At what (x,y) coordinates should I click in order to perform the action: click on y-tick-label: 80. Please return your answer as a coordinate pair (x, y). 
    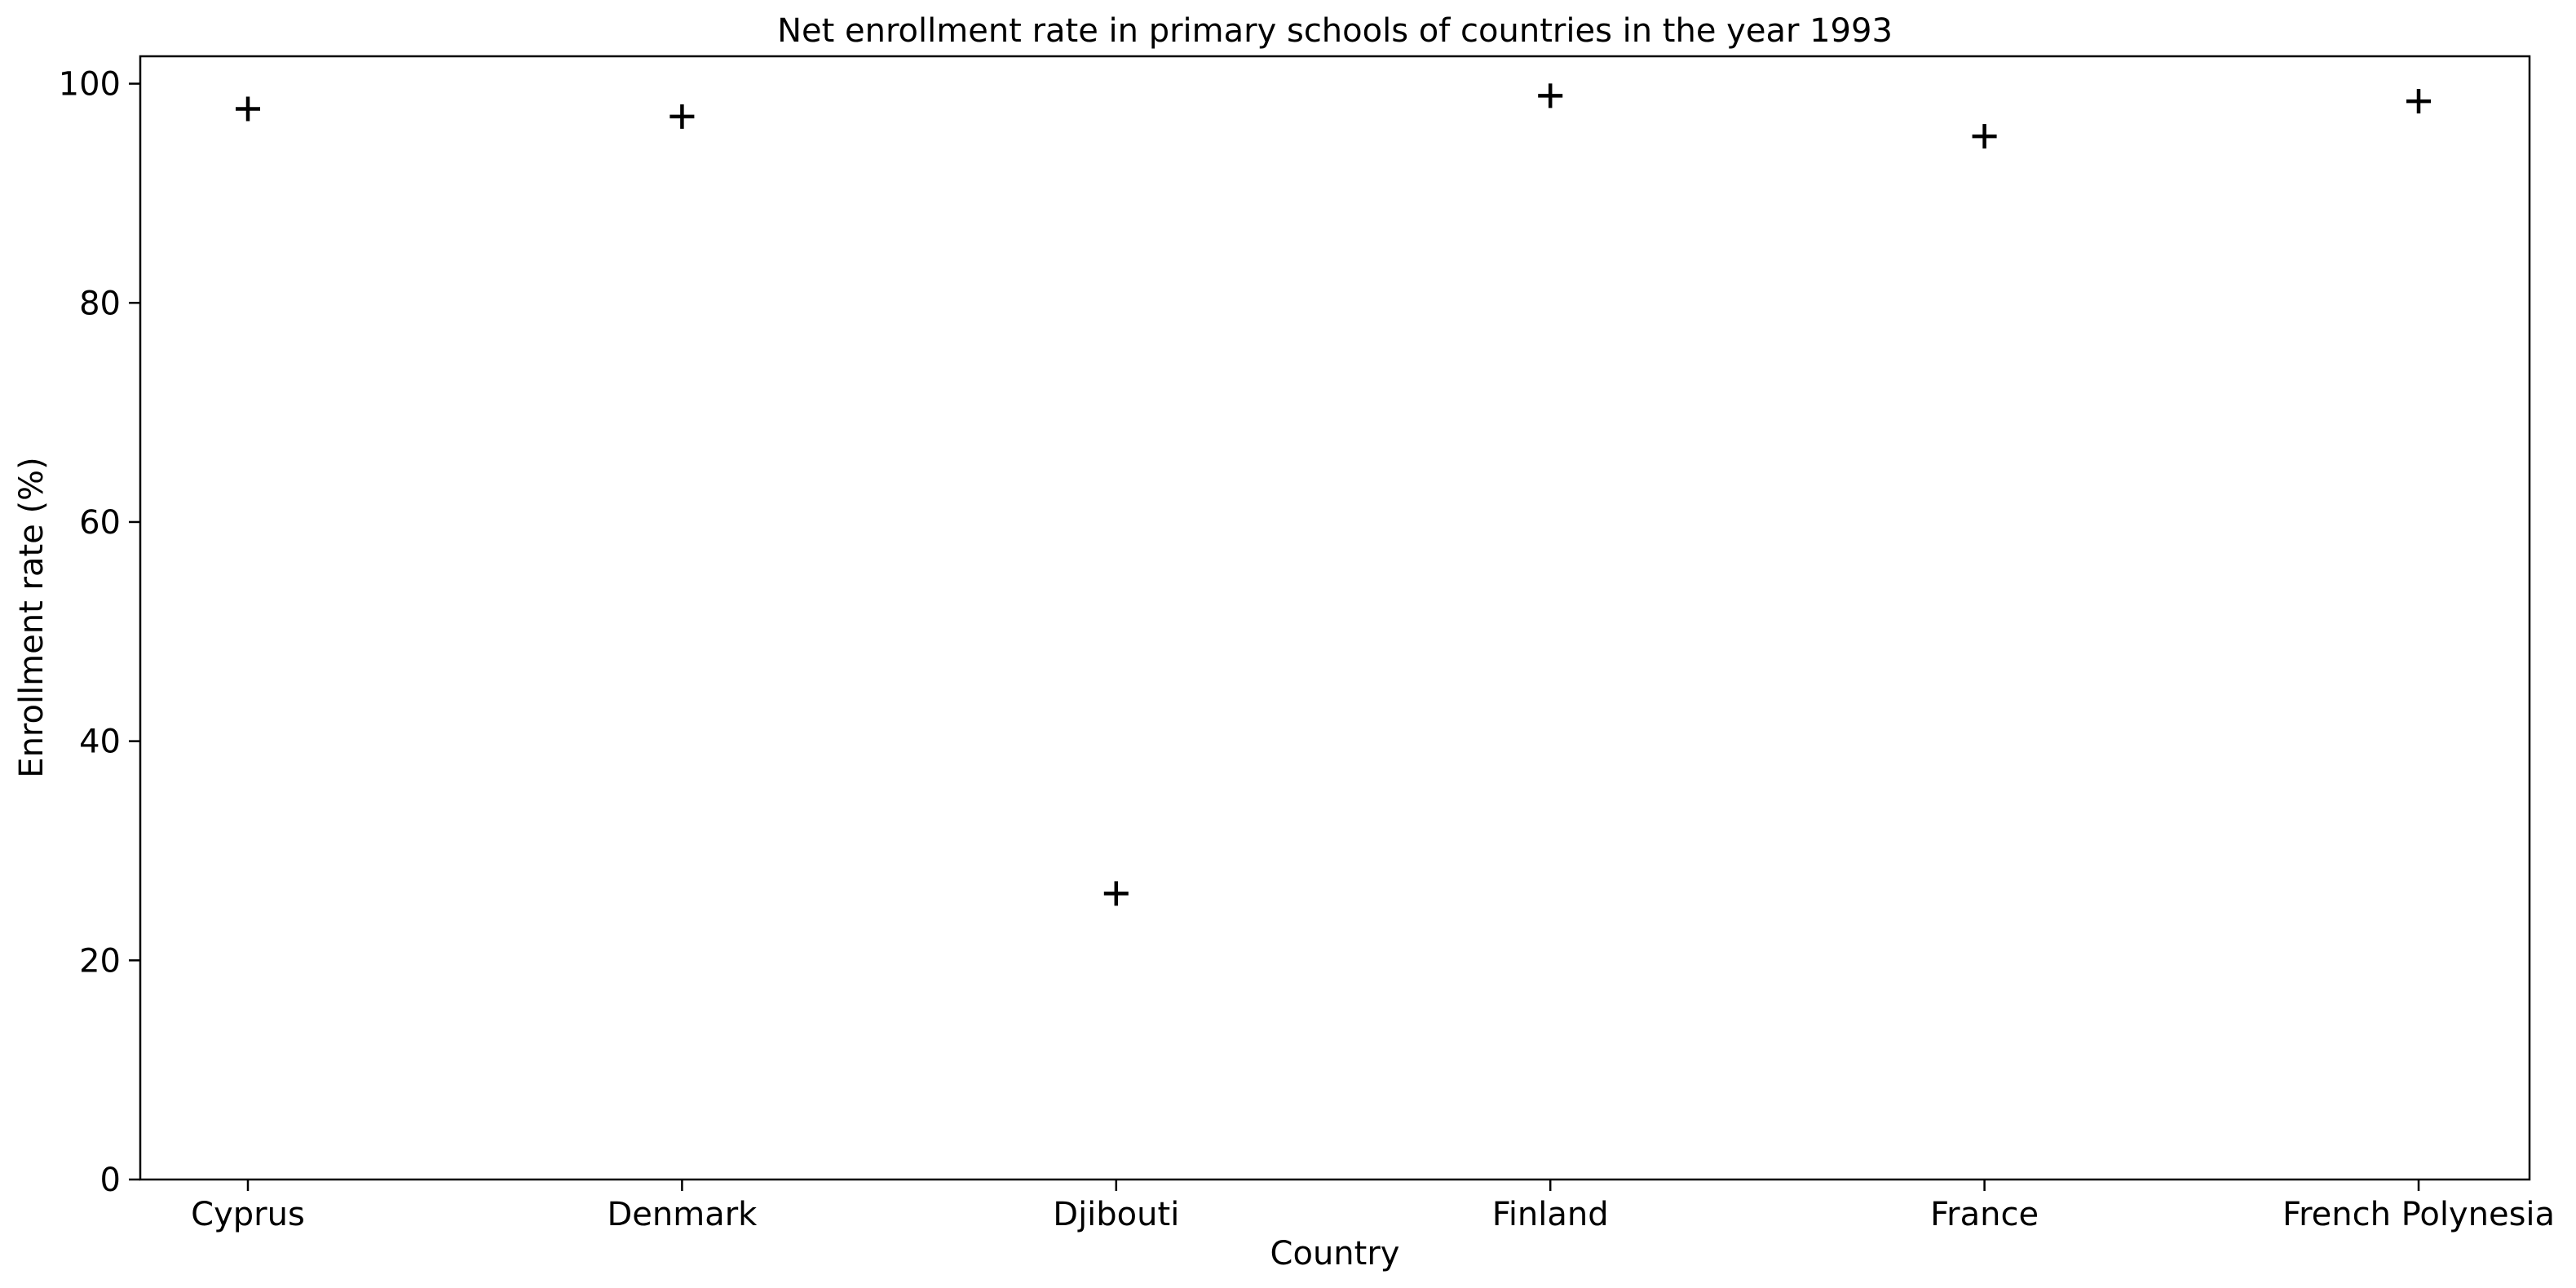
    Looking at the image, I should click on (100, 303).